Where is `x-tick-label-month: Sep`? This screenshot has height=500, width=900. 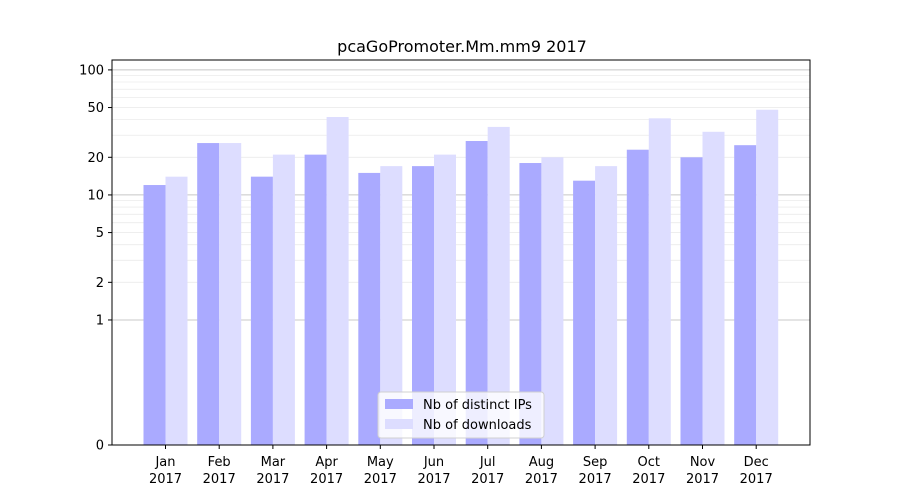
x-tick-label-month: Sep is located at coordinates (595, 462).